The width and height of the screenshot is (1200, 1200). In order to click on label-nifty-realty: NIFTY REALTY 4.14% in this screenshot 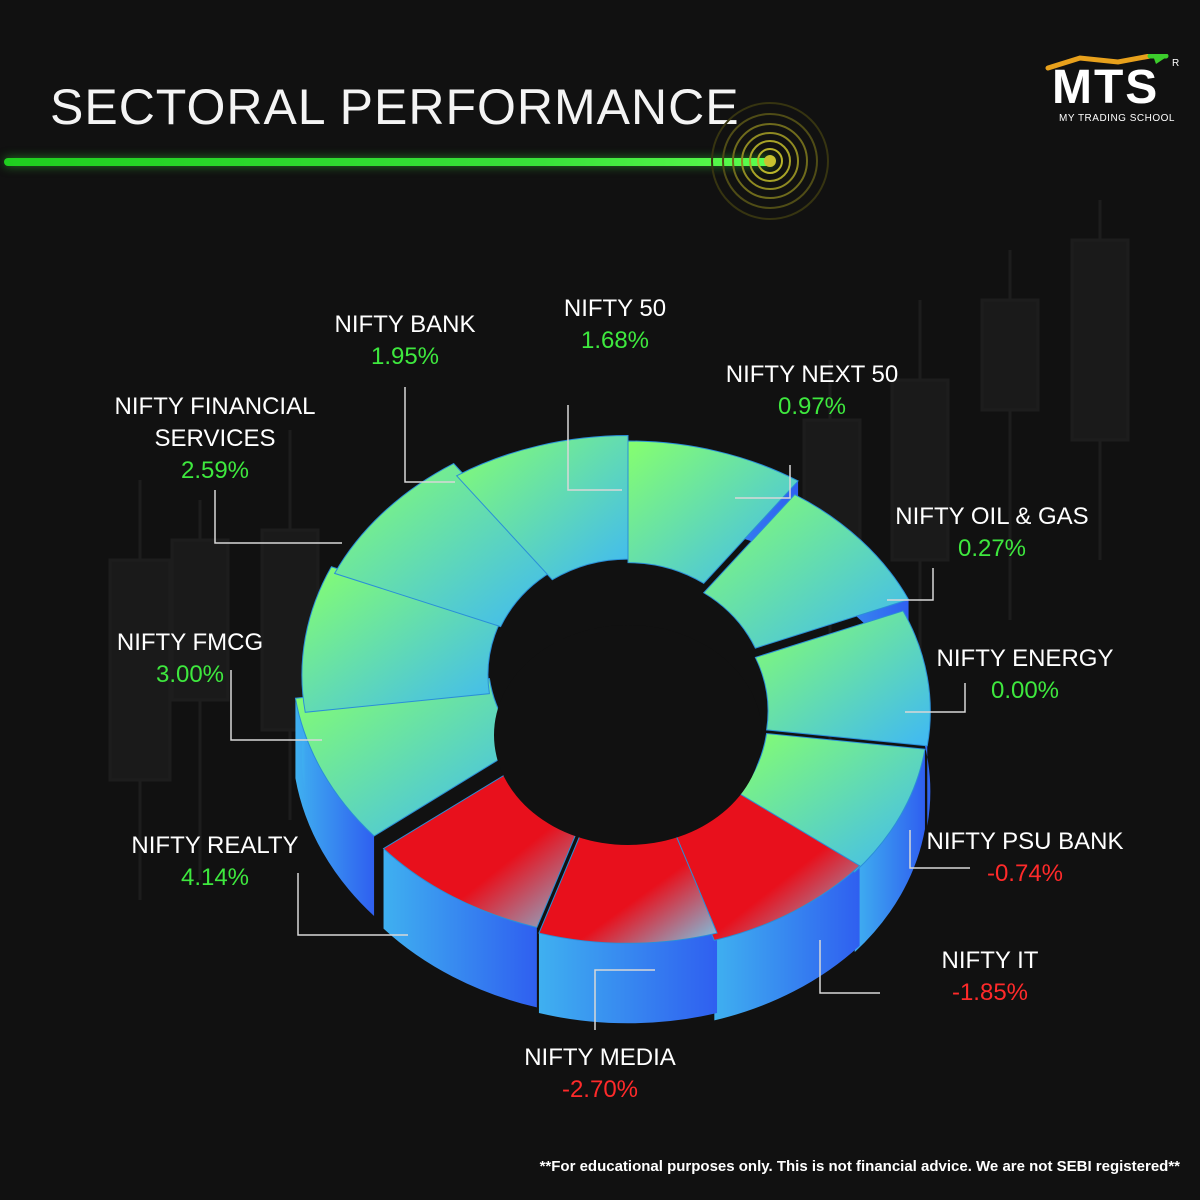, I will do `click(215, 861)`.